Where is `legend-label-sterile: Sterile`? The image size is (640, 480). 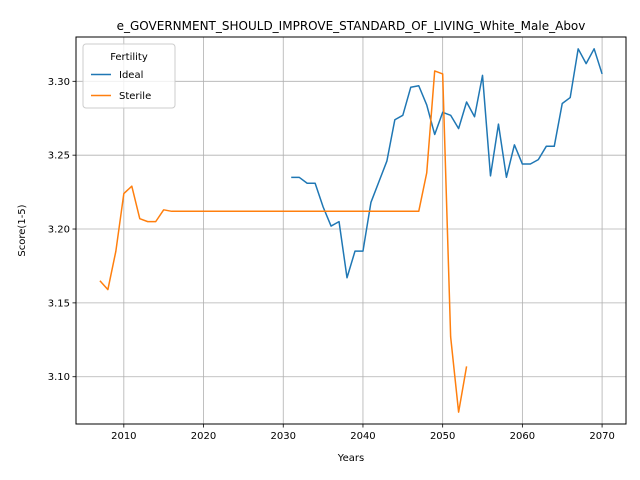 legend-label-sterile: Sterile is located at coordinates (135, 96).